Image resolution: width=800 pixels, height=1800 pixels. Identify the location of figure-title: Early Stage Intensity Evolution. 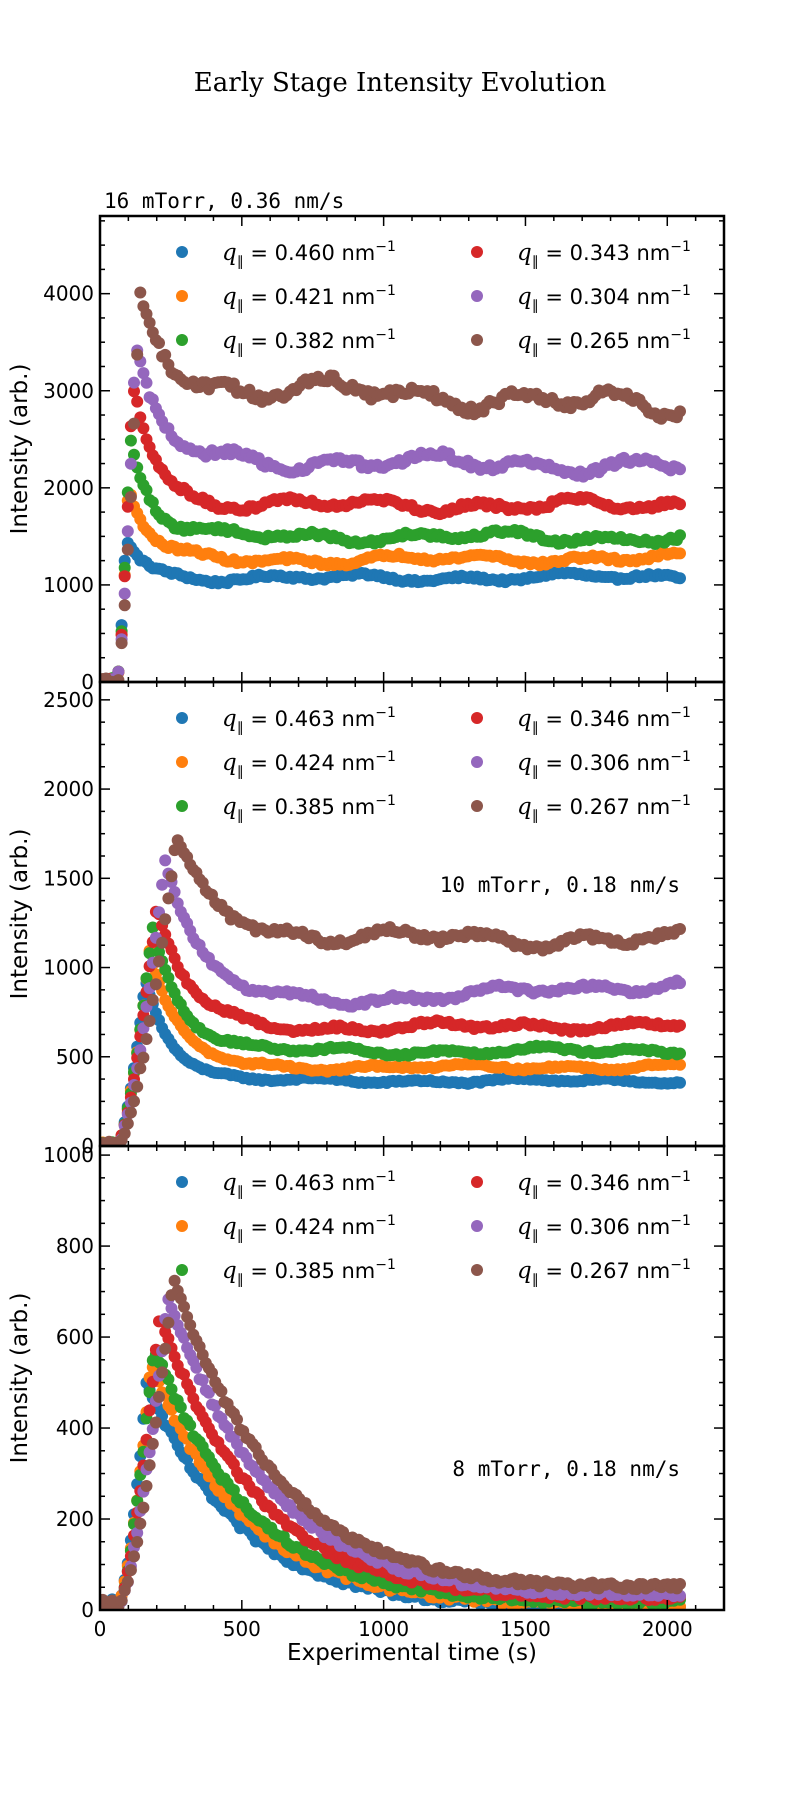
(400, 83).